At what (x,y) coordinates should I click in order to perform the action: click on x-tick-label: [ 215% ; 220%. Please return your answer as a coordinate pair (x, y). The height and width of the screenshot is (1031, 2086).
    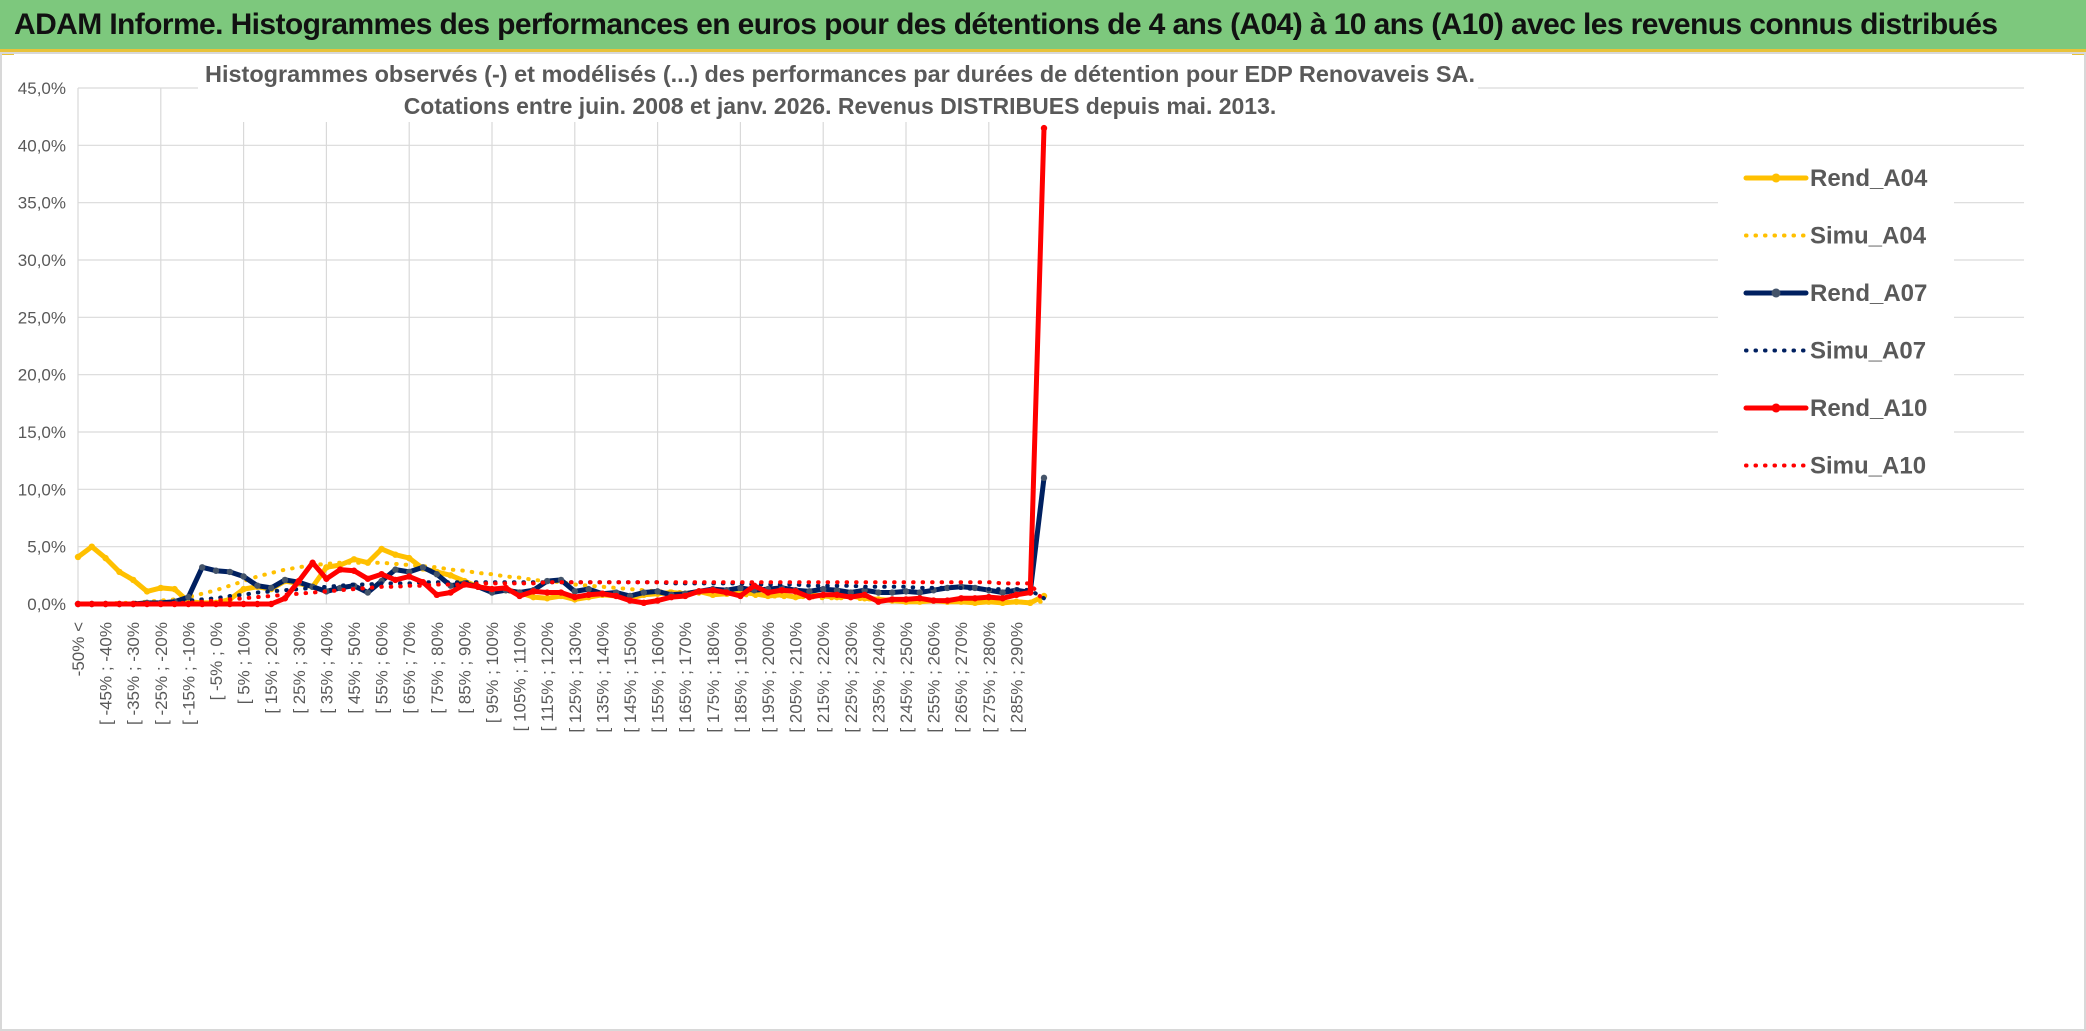
    Looking at the image, I should click on (823, 677).